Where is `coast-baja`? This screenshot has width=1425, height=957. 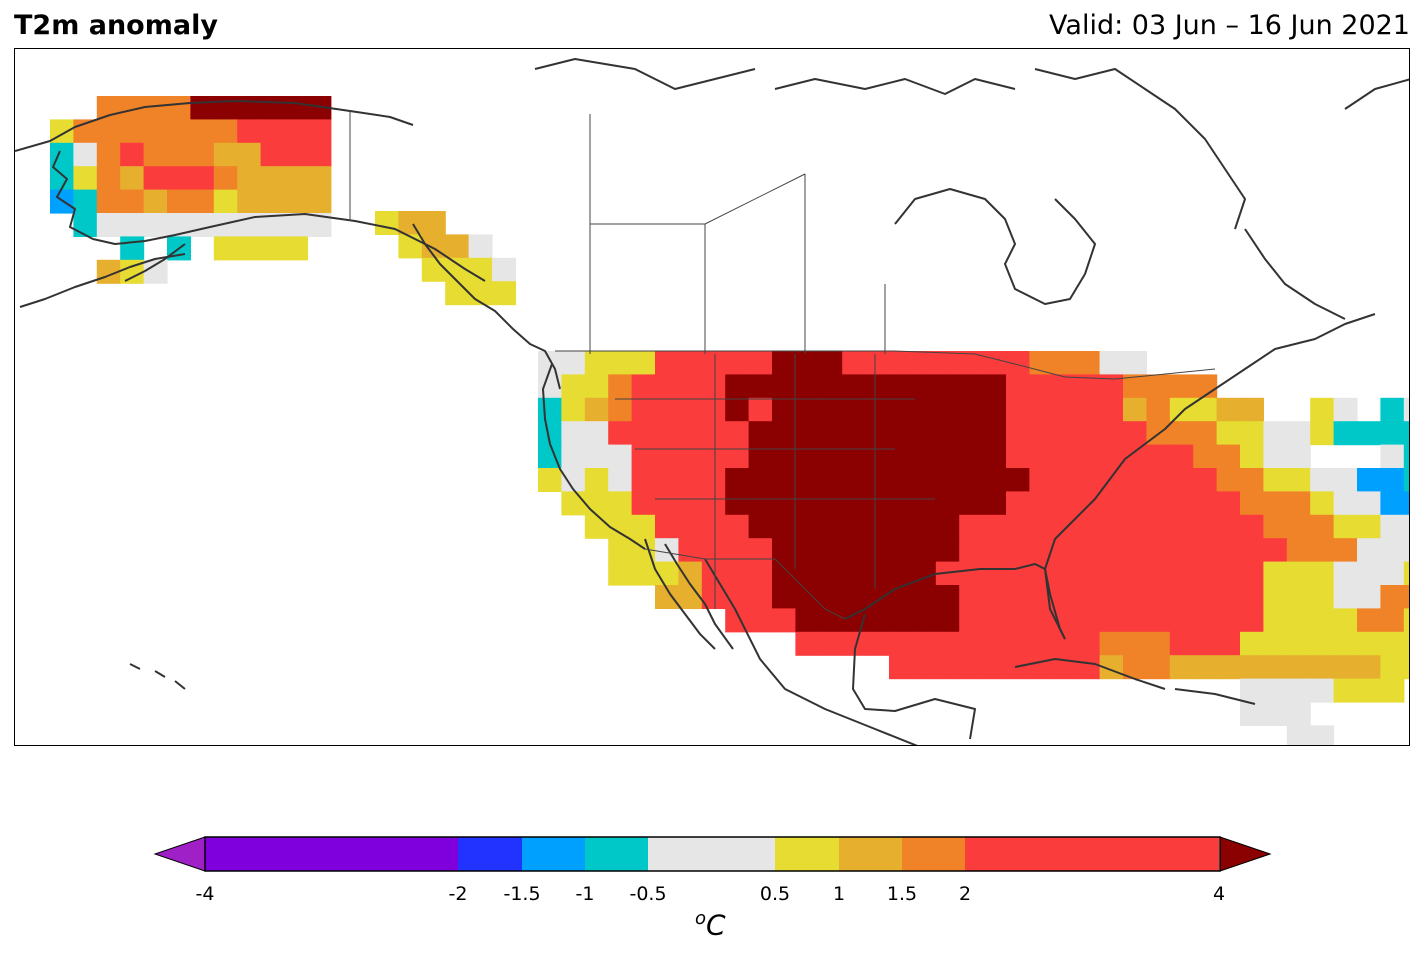 coast-baja is located at coordinates (680, 594).